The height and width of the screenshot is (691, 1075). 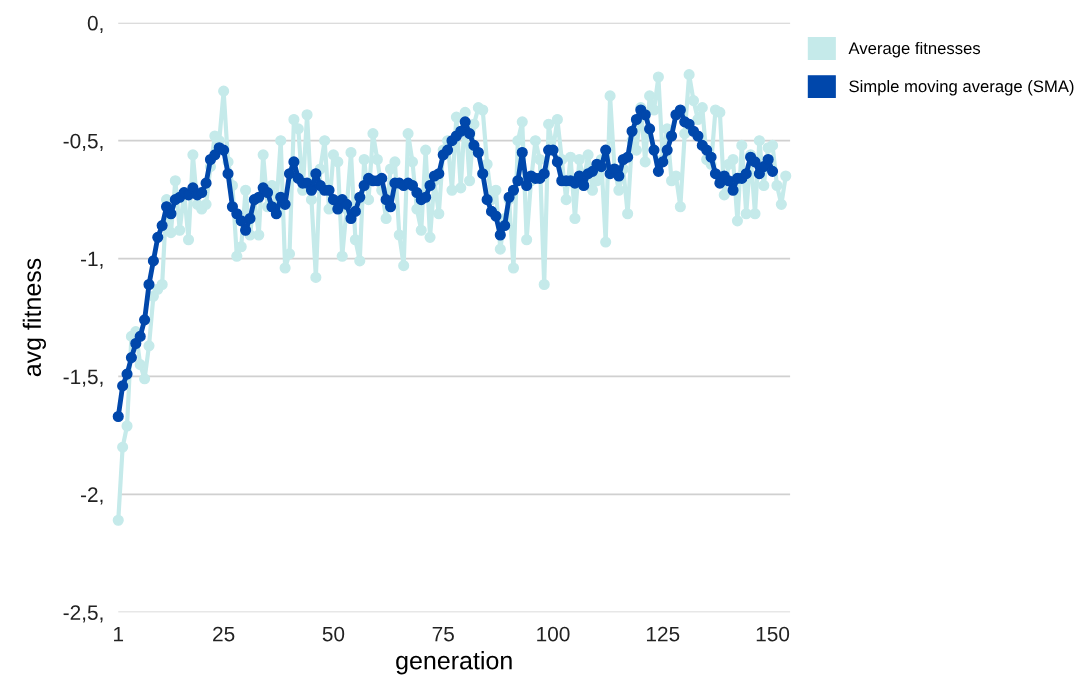 I want to click on x-axis-title: generation, so click(x=454, y=663).